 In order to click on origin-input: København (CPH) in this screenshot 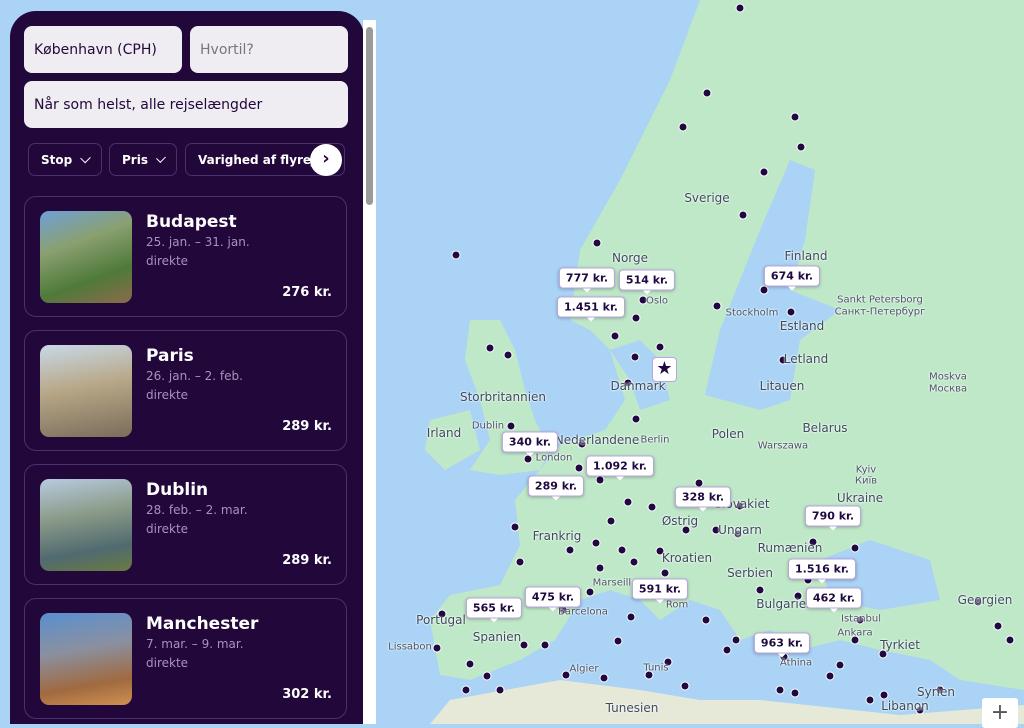, I will do `click(103, 49)`.